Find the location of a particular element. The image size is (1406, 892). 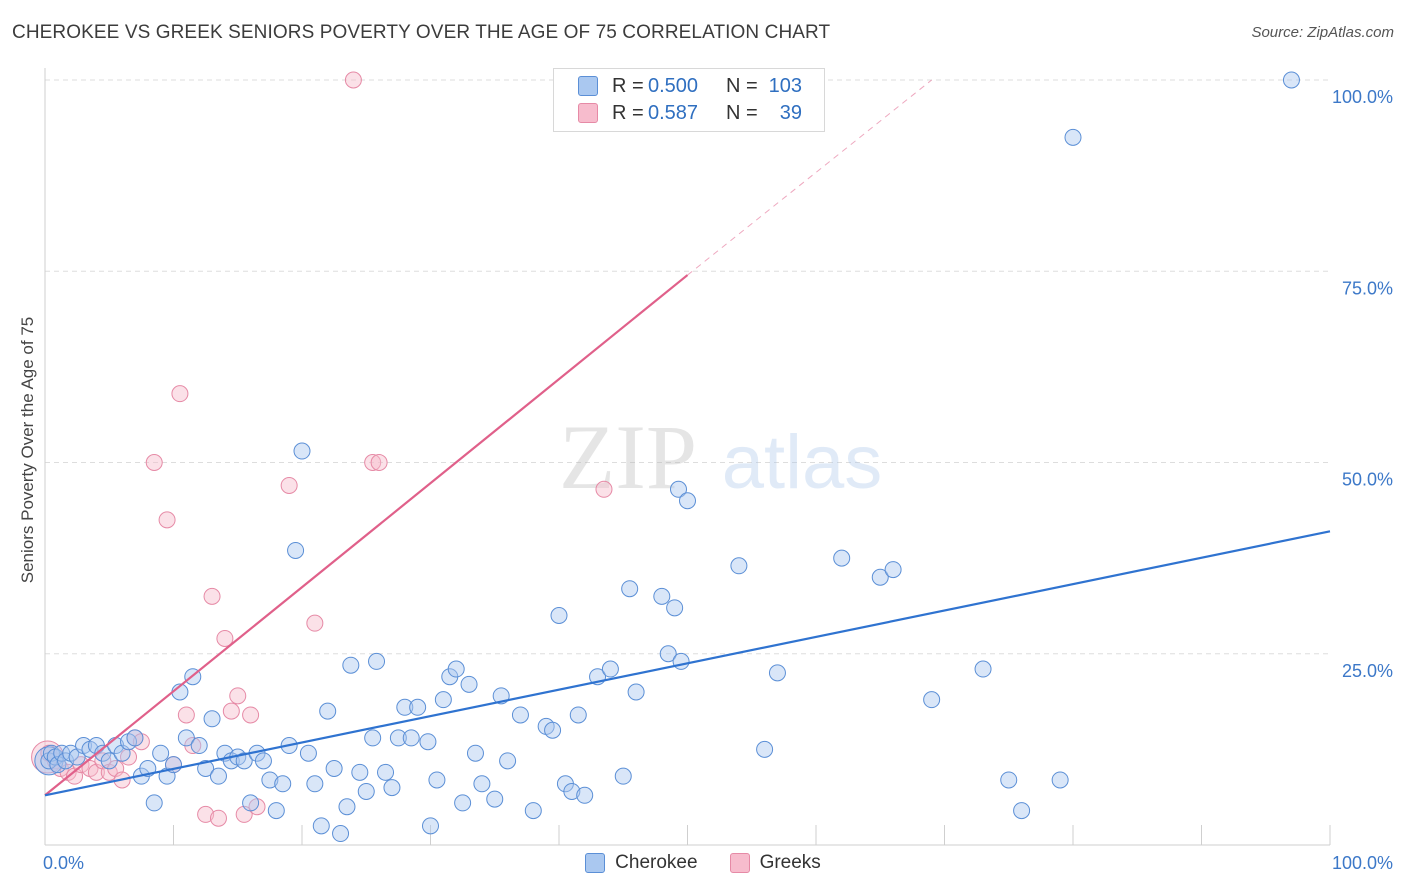

legend-label-cherokee: Cherokee is located at coordinates (656, 862).